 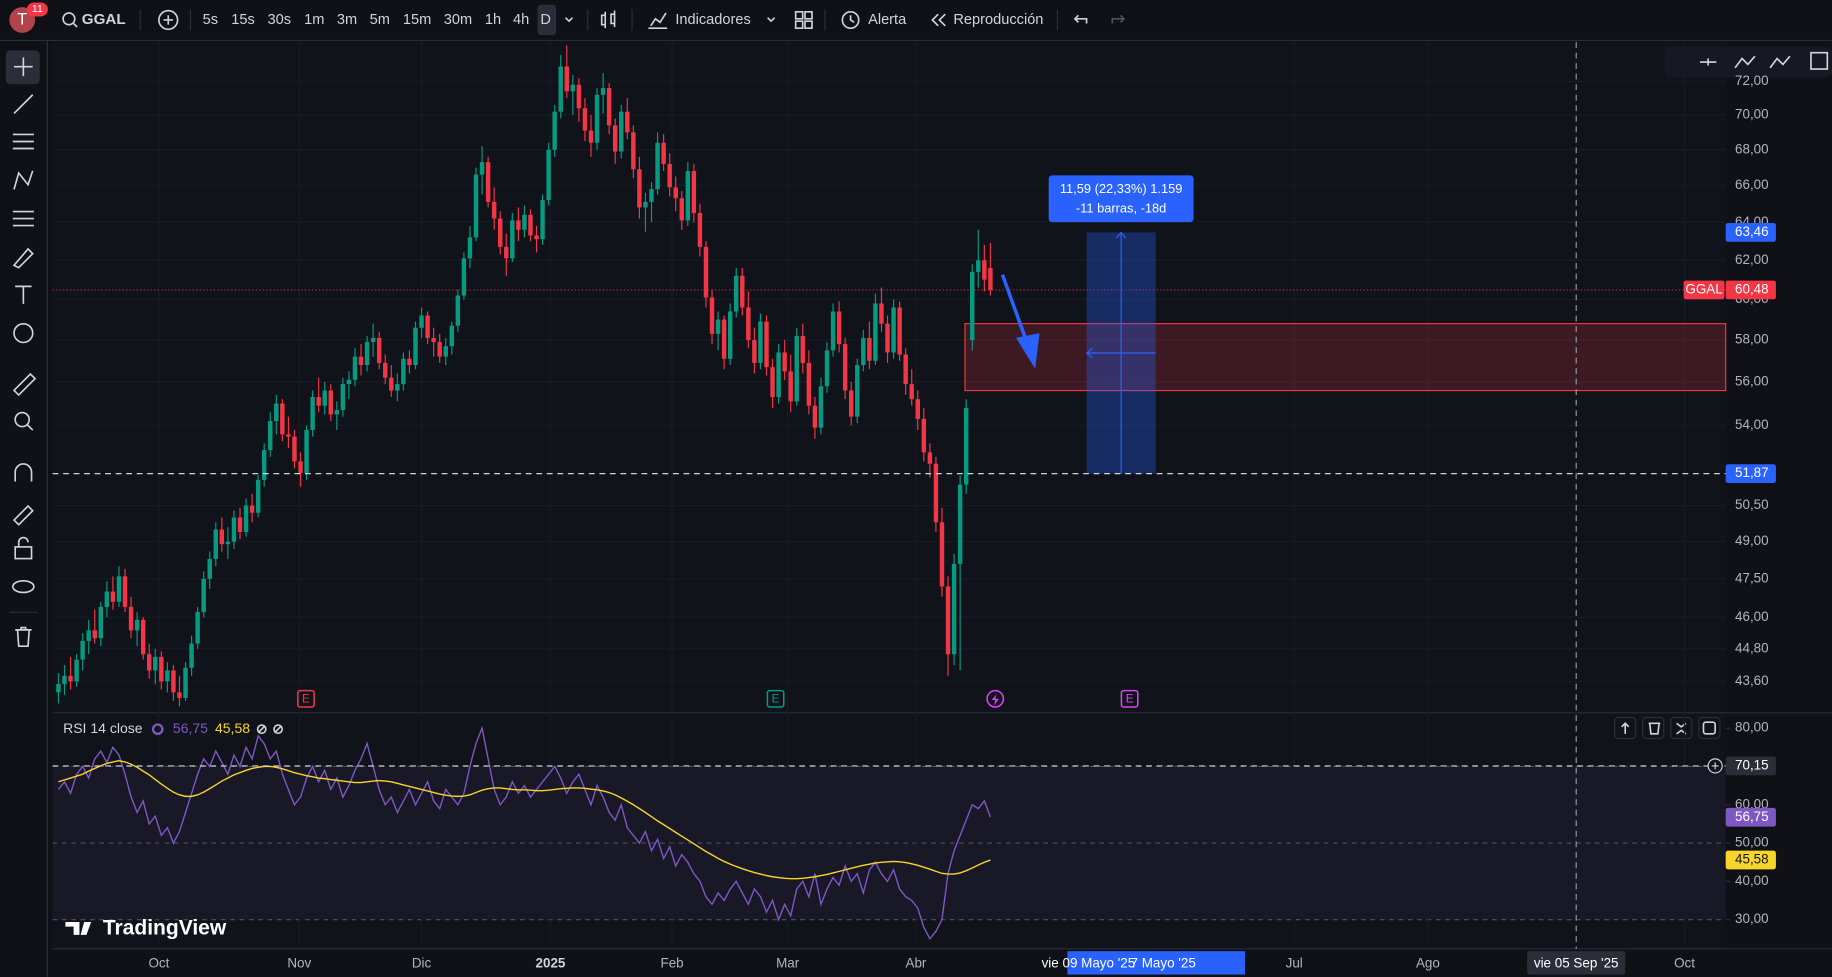 What do you see at coordinates (1750, 817) in the screenshot?
I see `rsi-last-tag` at bounding box center [1750, 817].